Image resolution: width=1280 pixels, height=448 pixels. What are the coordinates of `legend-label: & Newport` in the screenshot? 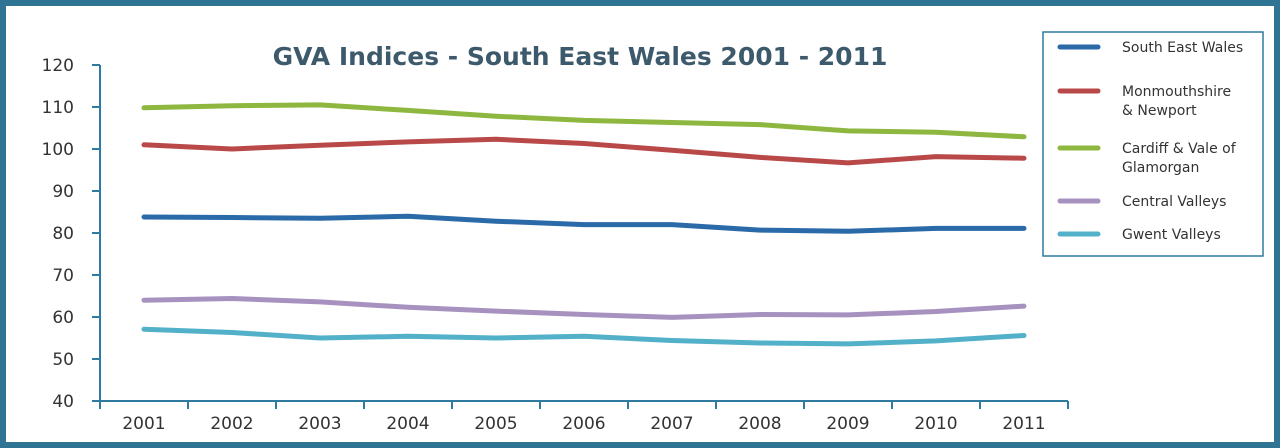 It's located at (1159, 111).